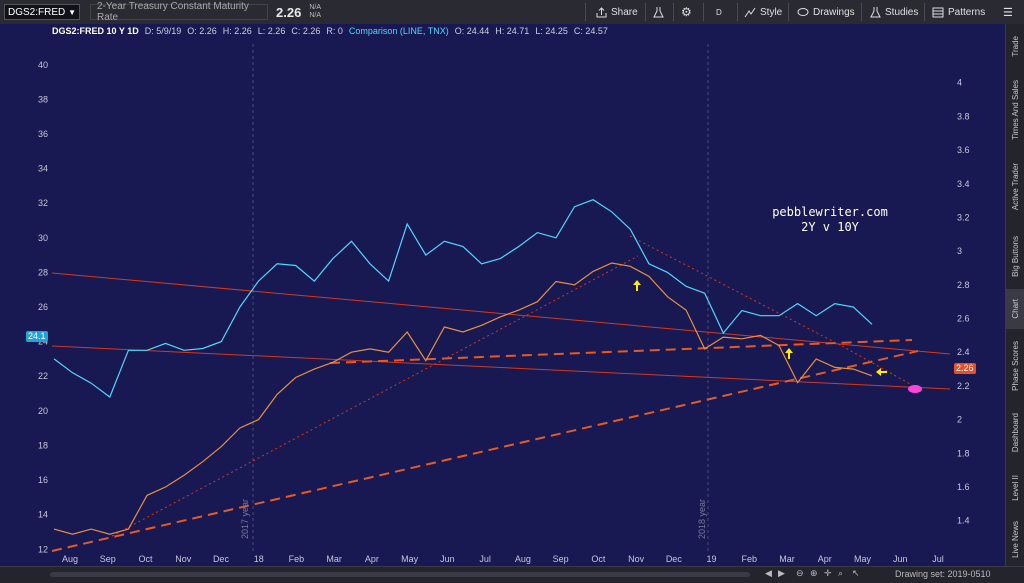  I want to click on drawings-button: Drawings, so click(826, 12).